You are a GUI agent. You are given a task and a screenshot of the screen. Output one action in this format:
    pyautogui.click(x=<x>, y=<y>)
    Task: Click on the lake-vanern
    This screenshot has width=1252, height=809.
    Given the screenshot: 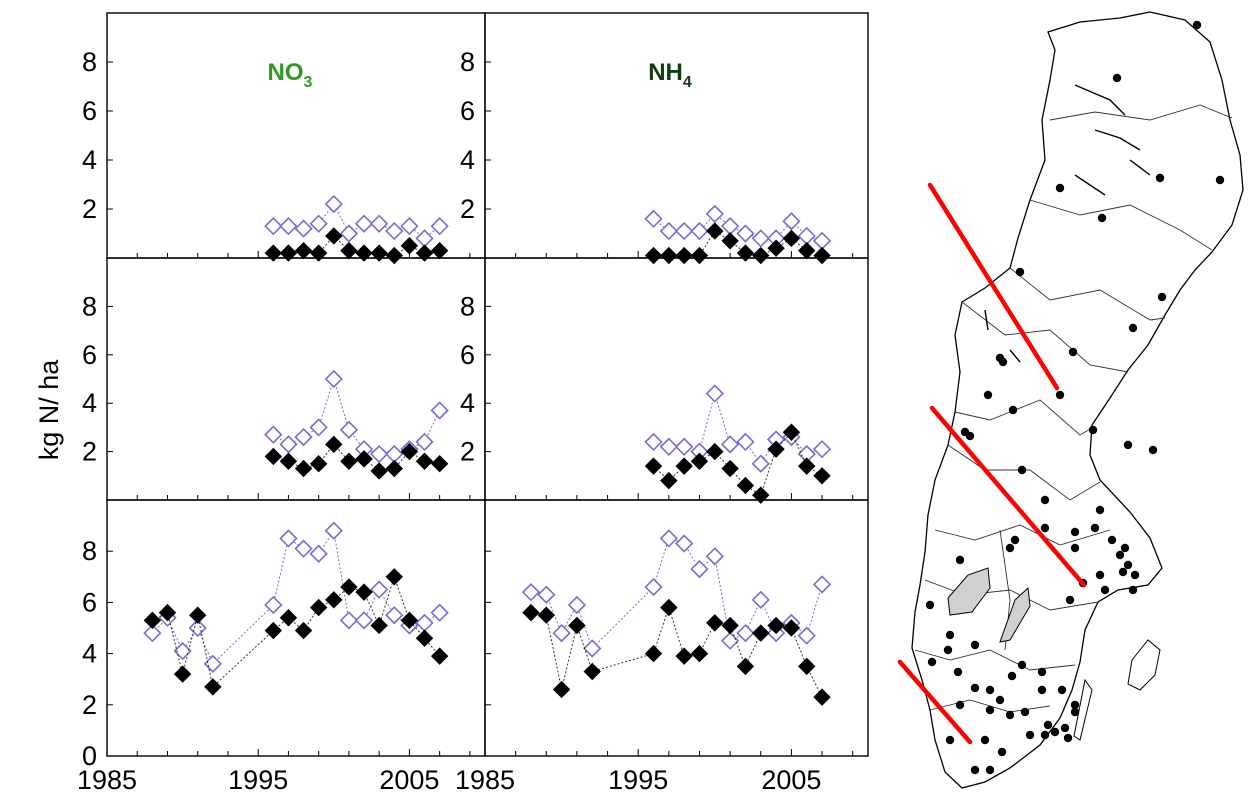 What is the action you would take?
    pyautogui.click(x=969, y=591)
    